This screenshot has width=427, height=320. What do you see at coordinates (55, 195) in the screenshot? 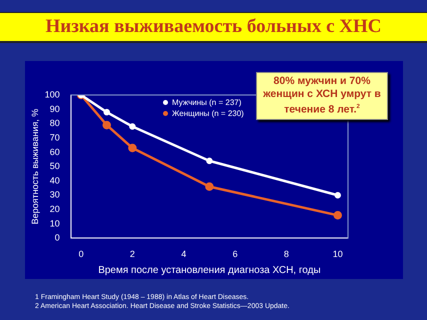
I see `y-tick-label: 30` at bounding box center [55, 195].